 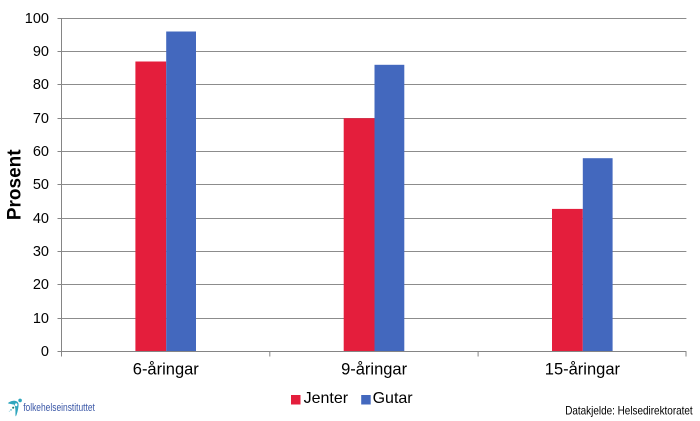 What do you see at coordinates (41, 319) in the screenshot?
I see `svg-text: 10` at bounding box center [41, 319].